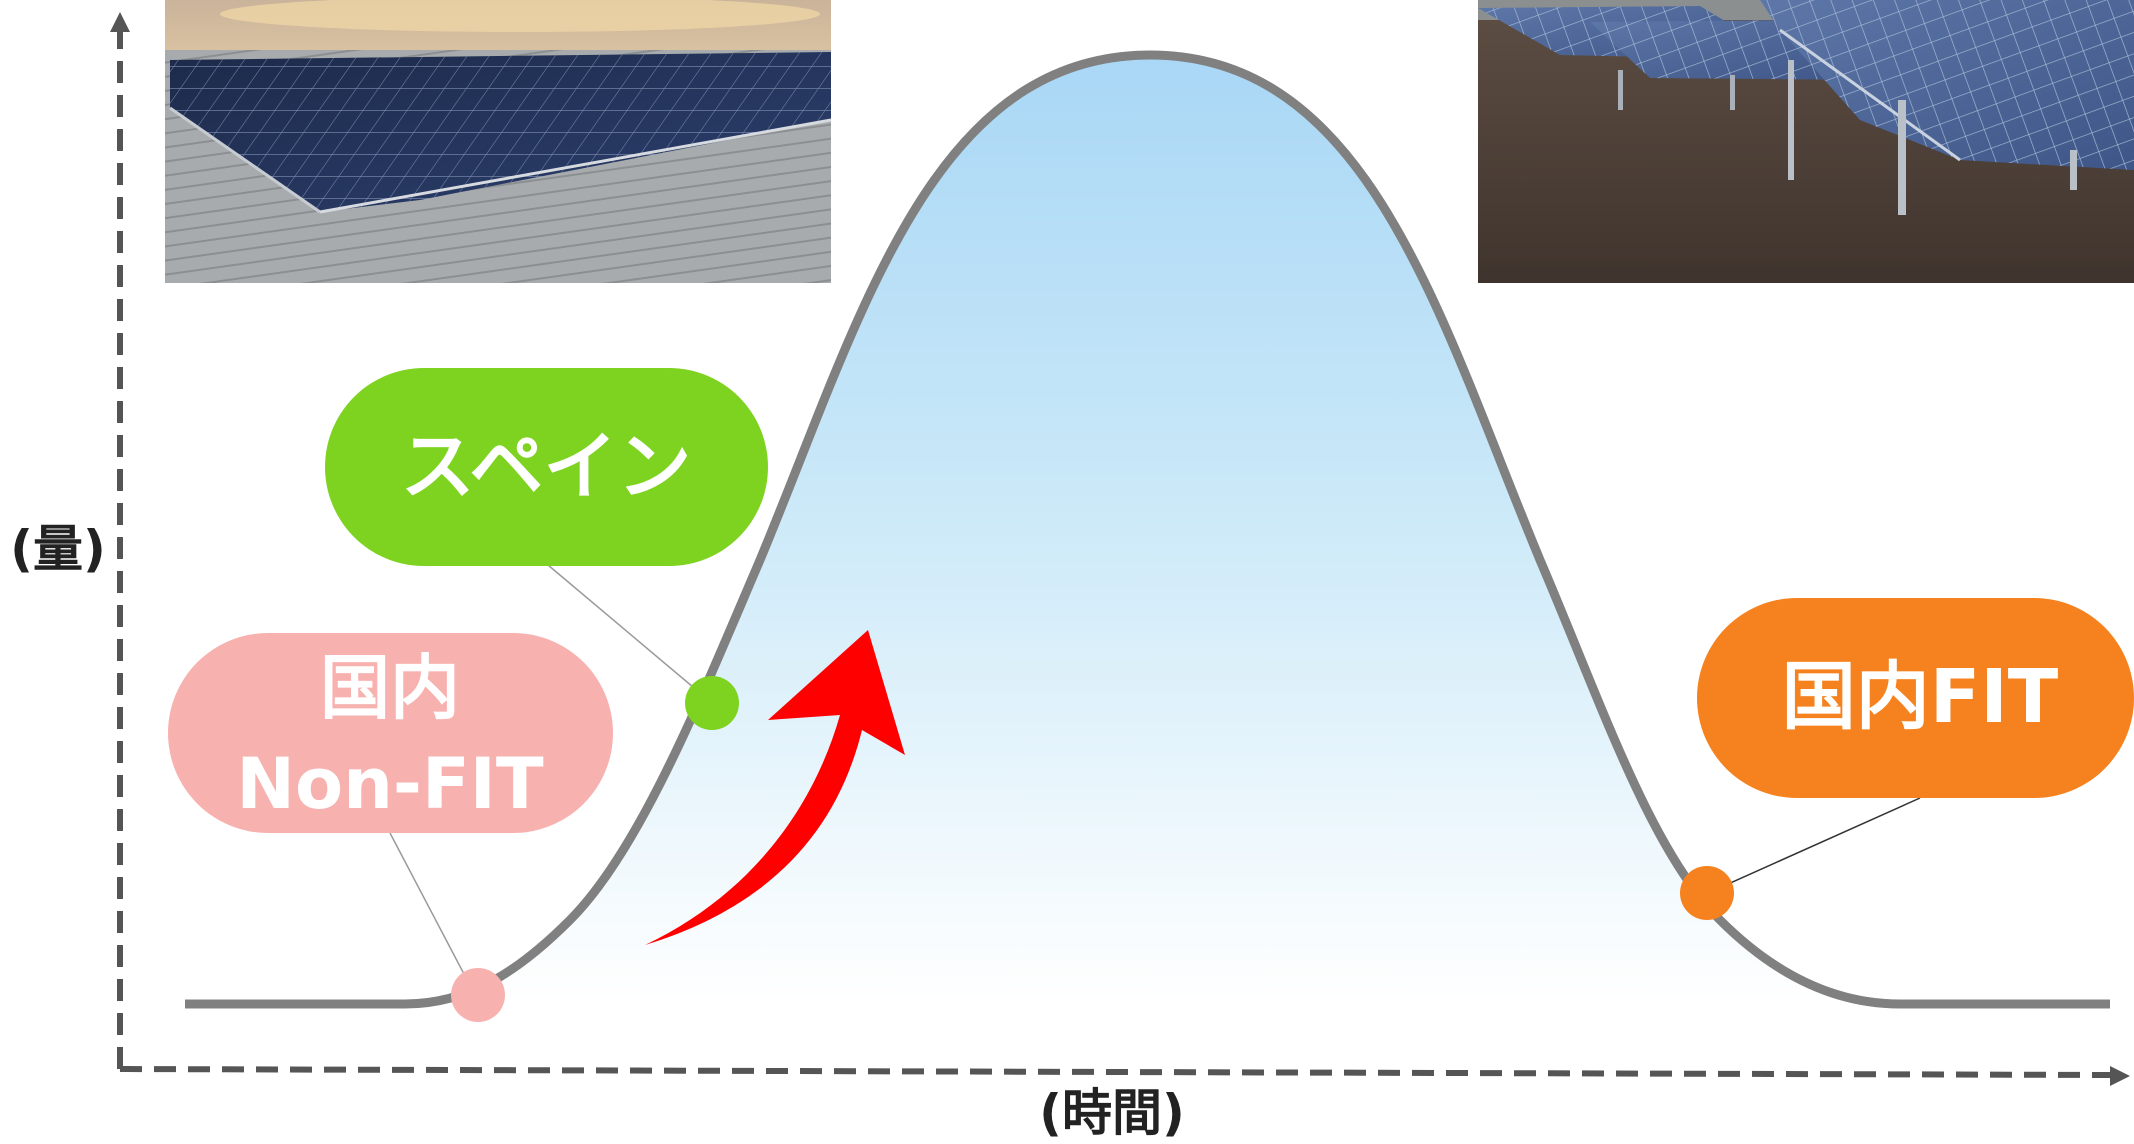 The image size is (2134, 1144). I want to click on non-fit-callout-line2: Non-FIT, so click(389, 784).